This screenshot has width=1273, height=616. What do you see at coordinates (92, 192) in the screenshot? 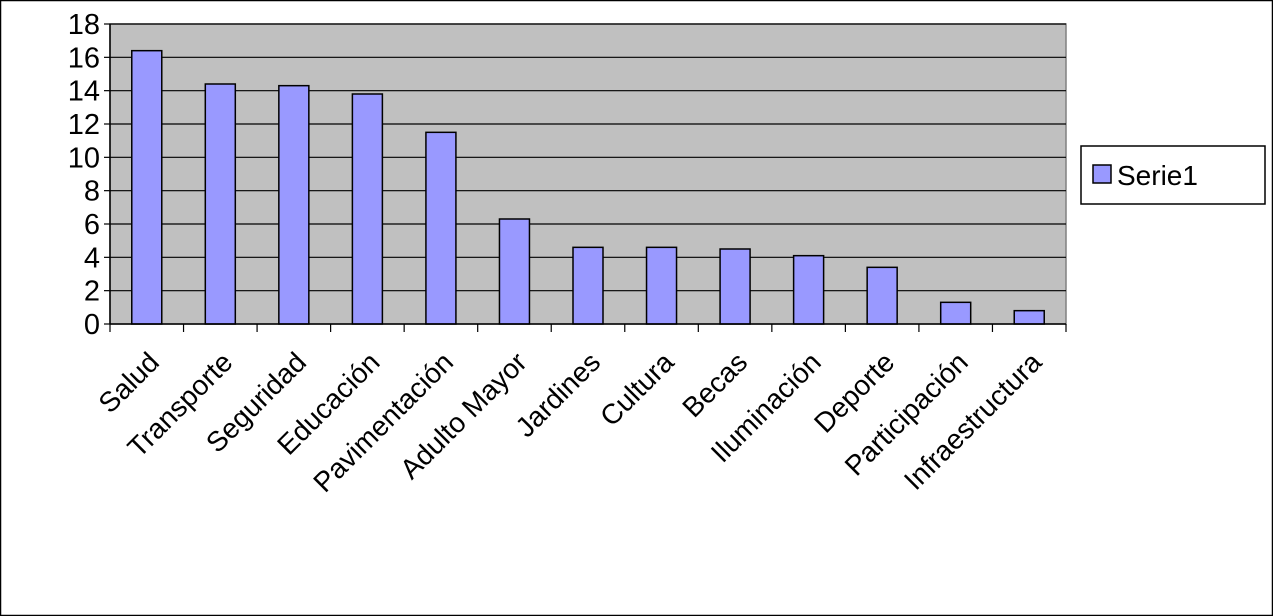
I see `y-tick-label: 8` at bounding box center [92, 192].